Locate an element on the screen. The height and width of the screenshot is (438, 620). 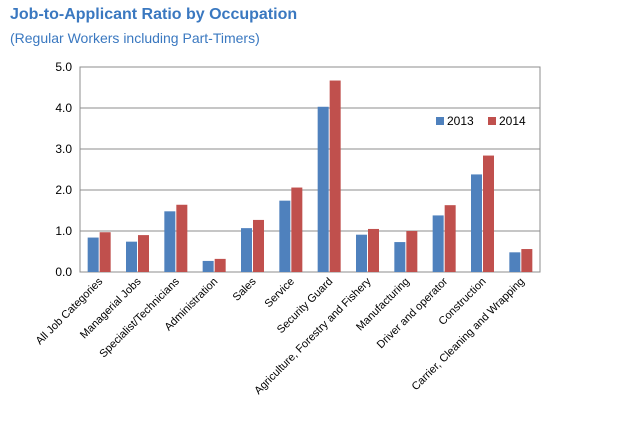
legend-label-2013: 2013 is located at coordinates (460, 121).